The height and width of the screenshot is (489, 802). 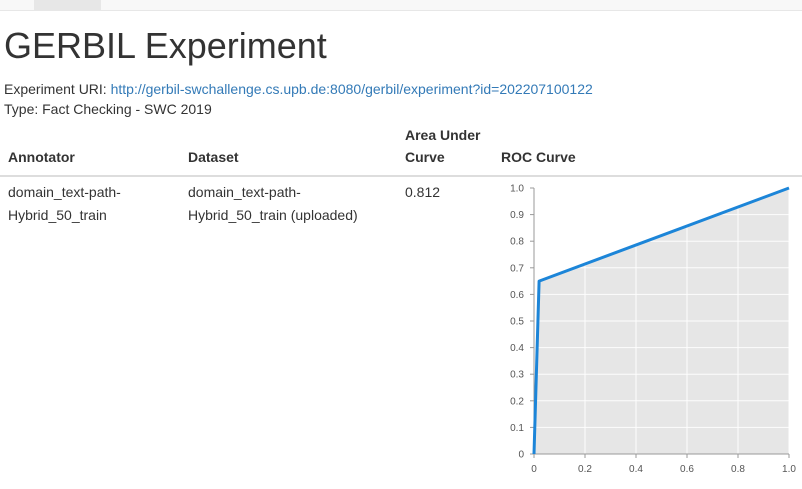 I want to click on x-tick-label: 0.2, so click(x=585, y=469).